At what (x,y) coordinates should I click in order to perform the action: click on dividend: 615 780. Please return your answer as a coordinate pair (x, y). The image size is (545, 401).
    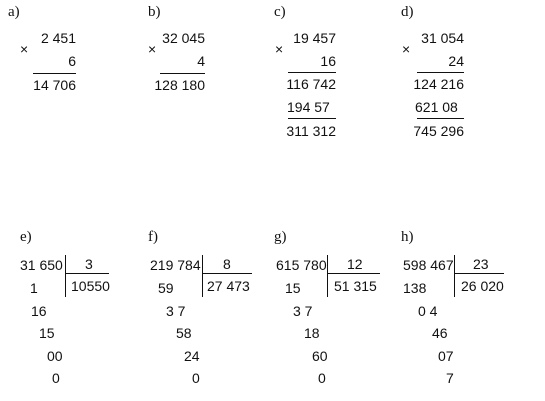
    Looking at the image, I should click on (301, 265).